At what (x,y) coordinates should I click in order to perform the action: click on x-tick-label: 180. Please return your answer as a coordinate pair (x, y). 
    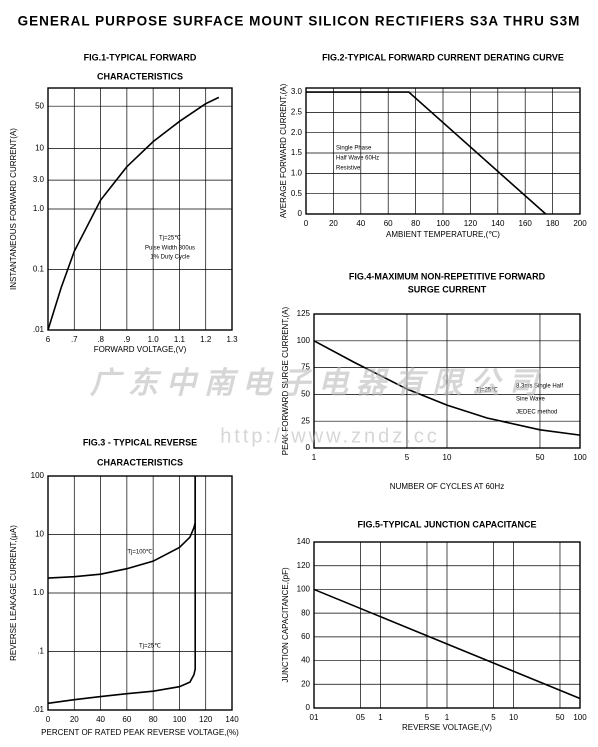
    Looking at the image, I should click on (553, 223).